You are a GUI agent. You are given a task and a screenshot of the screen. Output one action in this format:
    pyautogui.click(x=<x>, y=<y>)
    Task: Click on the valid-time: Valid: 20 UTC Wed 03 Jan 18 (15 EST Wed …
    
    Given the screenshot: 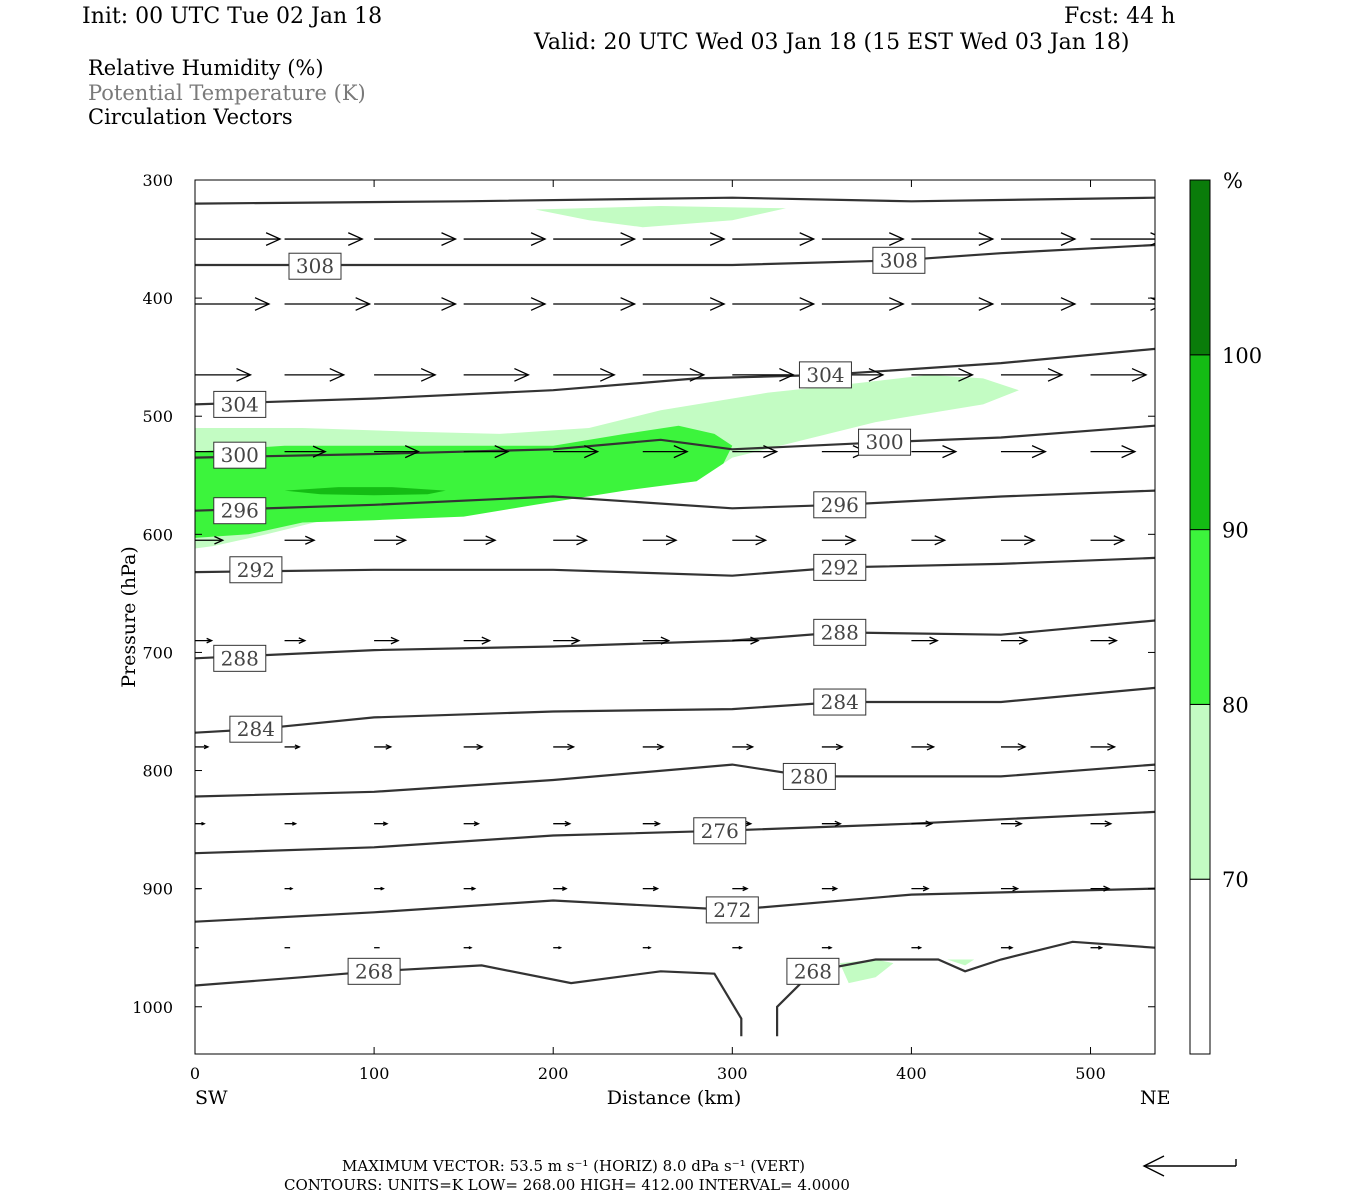 What is the action you would take?
    pyautogui.click(x=832, y=42)
    